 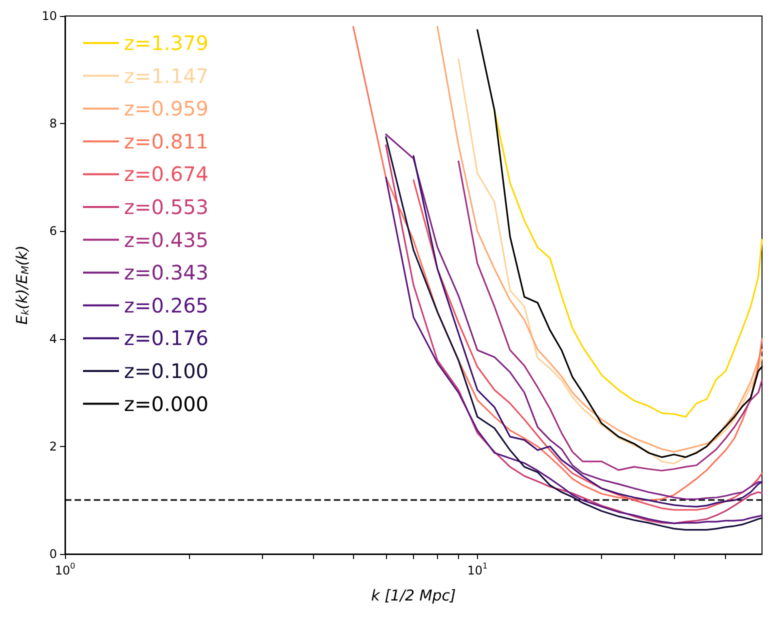 What do you see at coordinates (53, 339) in the screenshot?
I see `y-tick-label: 4` at bounding box center [53, 339].